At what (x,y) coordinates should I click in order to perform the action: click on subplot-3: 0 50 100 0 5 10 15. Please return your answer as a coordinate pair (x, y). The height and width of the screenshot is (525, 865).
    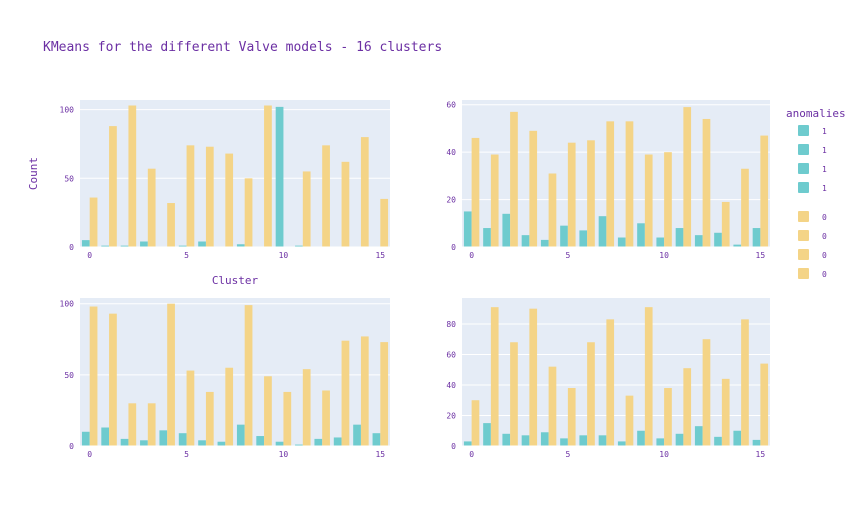
    Looking at the image, I should click on (225, 378).